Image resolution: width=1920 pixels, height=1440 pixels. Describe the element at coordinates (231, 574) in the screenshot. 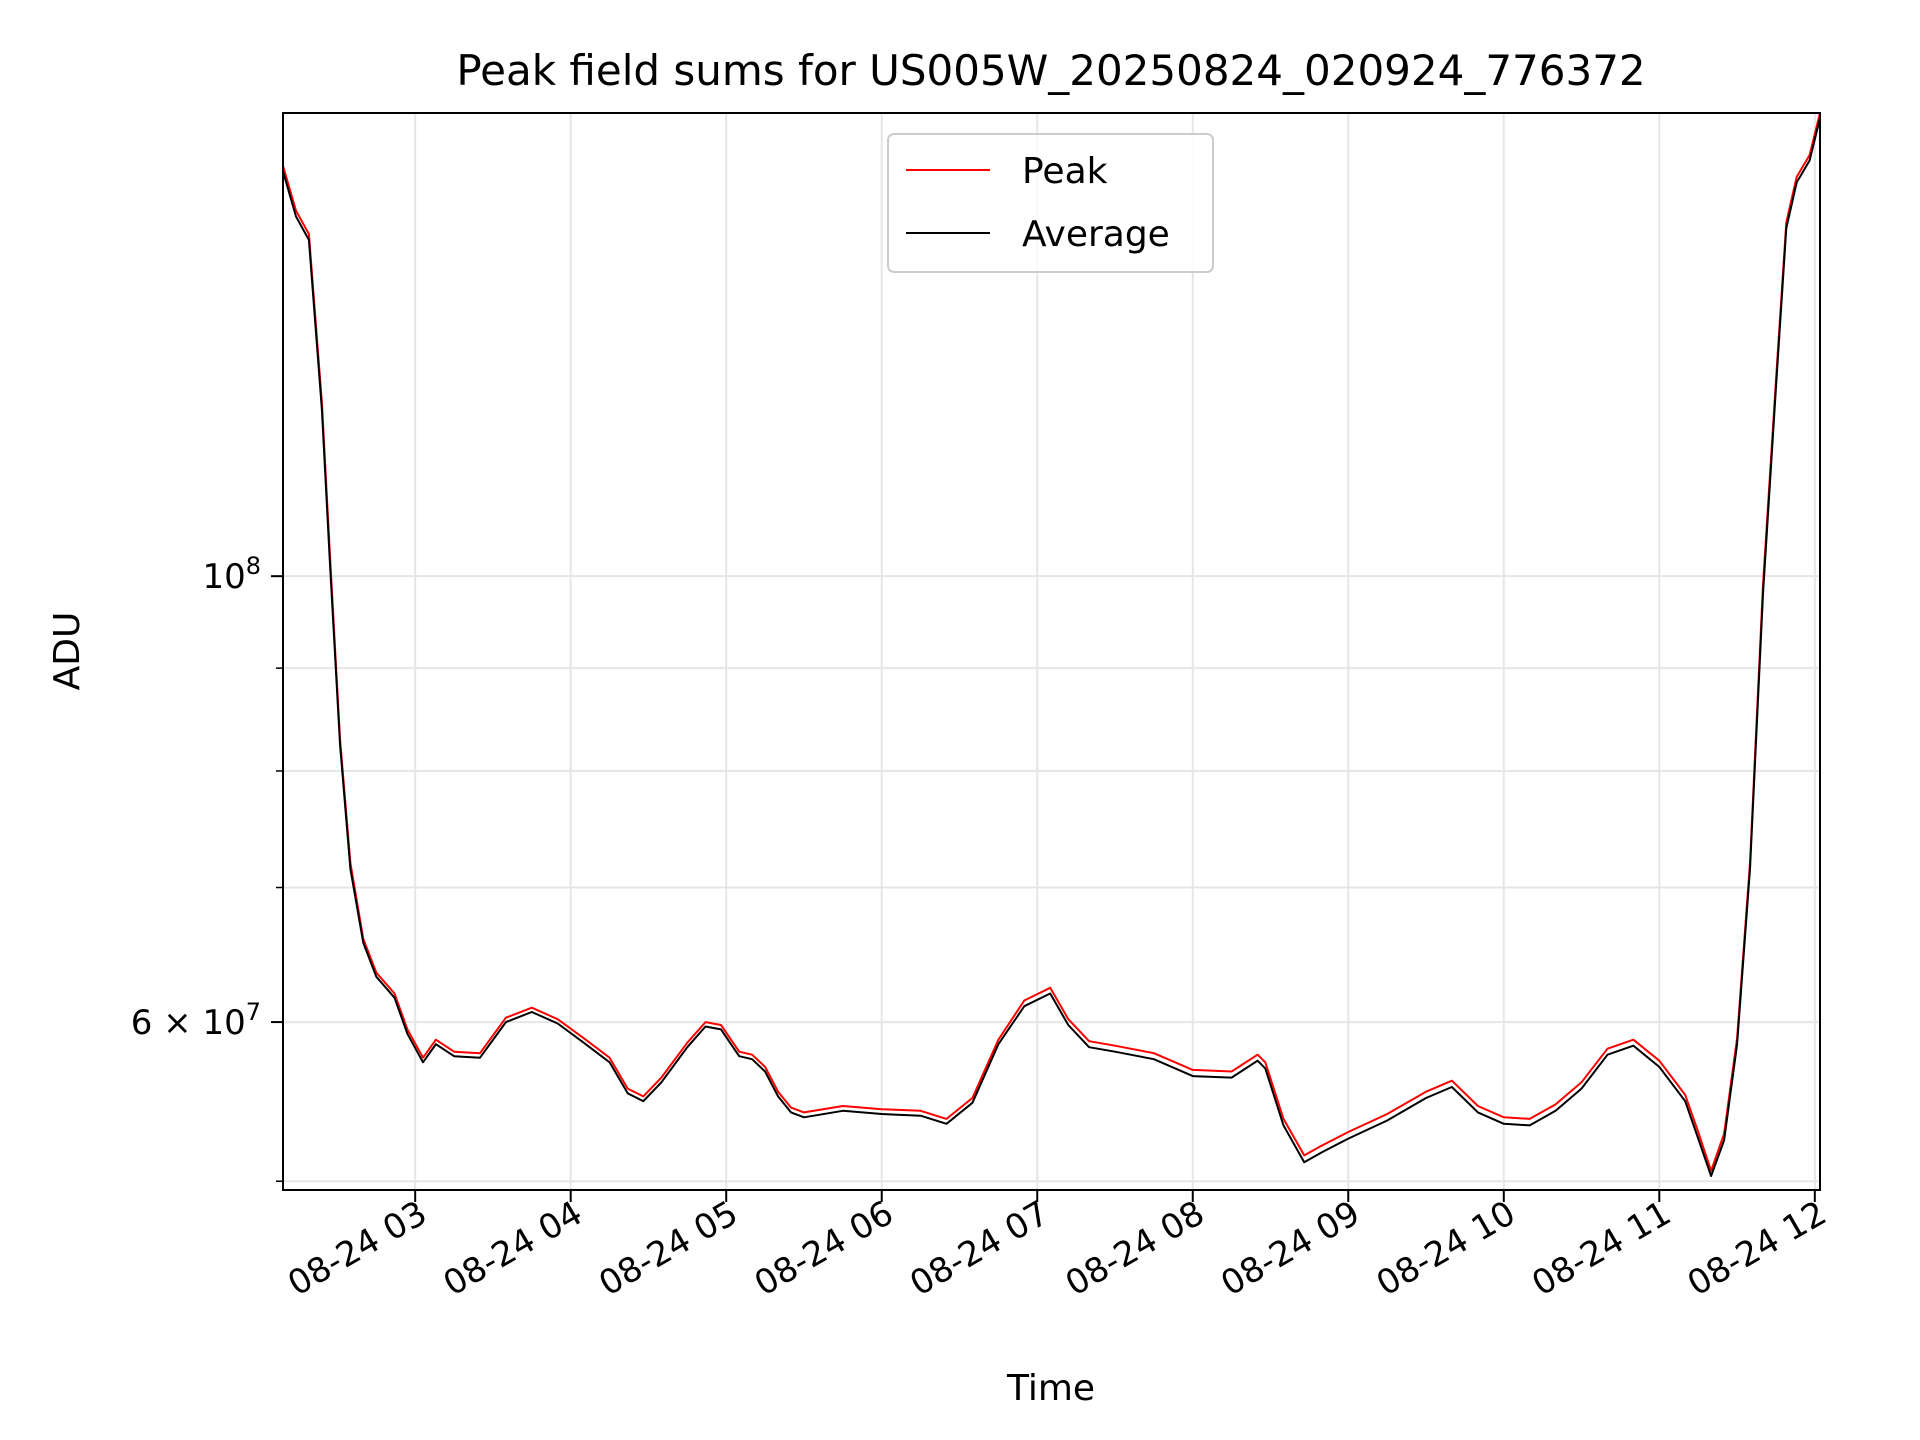

I see `y-tick-label: 108` at that location.